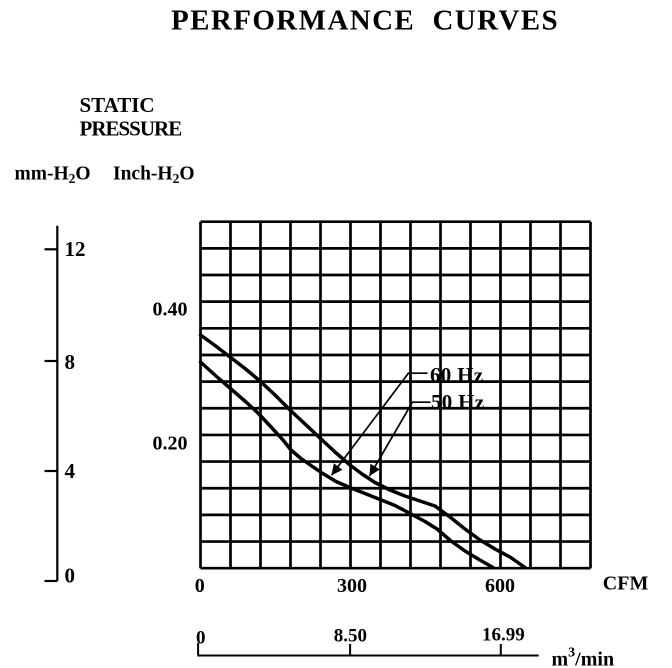 The width and height of the screenshot is (672, 668). Describe the element at coordinates (75, 249) in the screenshot. I see `svg-text: 12` at that location.